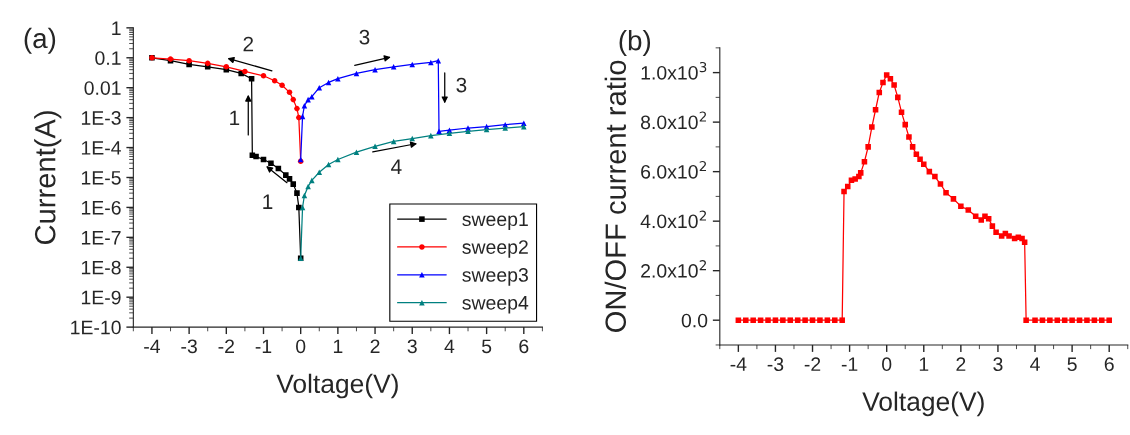 This screenshot has height=435, width=1130. Describe the element at coordinates (101, 207) in the screenshot. I see `y-tick-label: 1E-6` at that location.